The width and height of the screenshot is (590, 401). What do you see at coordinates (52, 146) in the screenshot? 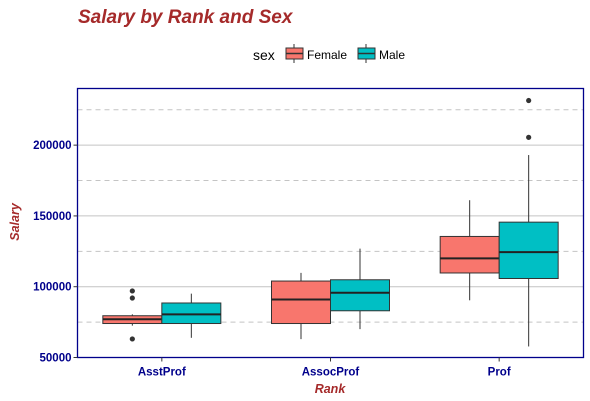
I see `y-tick-label: 200000` at bounding box center [52, 146].